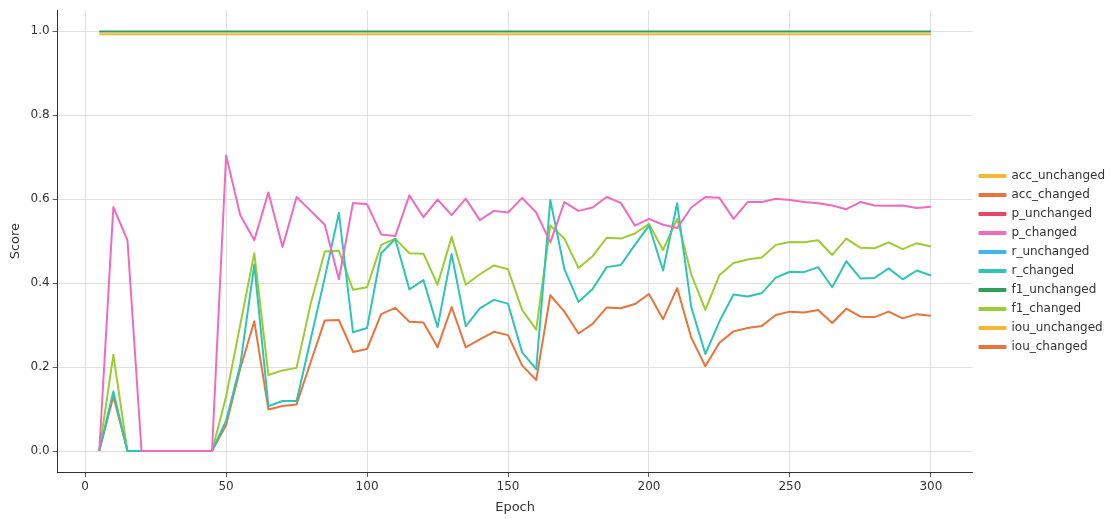 This screenshot has width=1115, height=519. I want to click on y-axis-title: Score, so click(15, 241).